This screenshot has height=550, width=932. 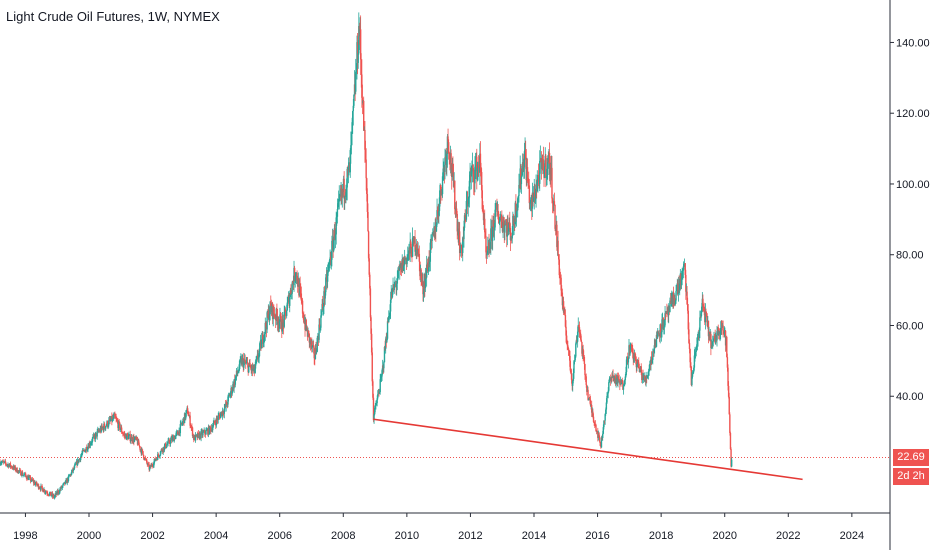 I want to click on support-trendline, so click(x=588, y=449).